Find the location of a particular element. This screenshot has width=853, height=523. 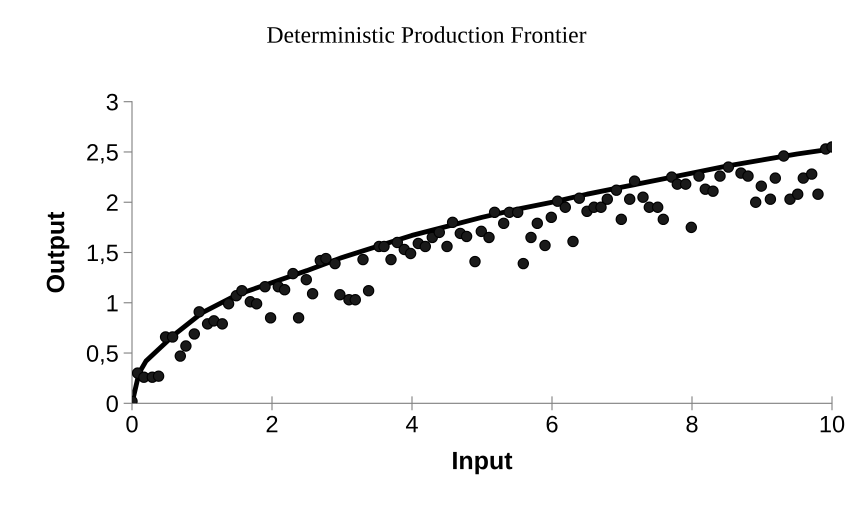

y-tick-label: 3 is located at coordinates (112, 102).